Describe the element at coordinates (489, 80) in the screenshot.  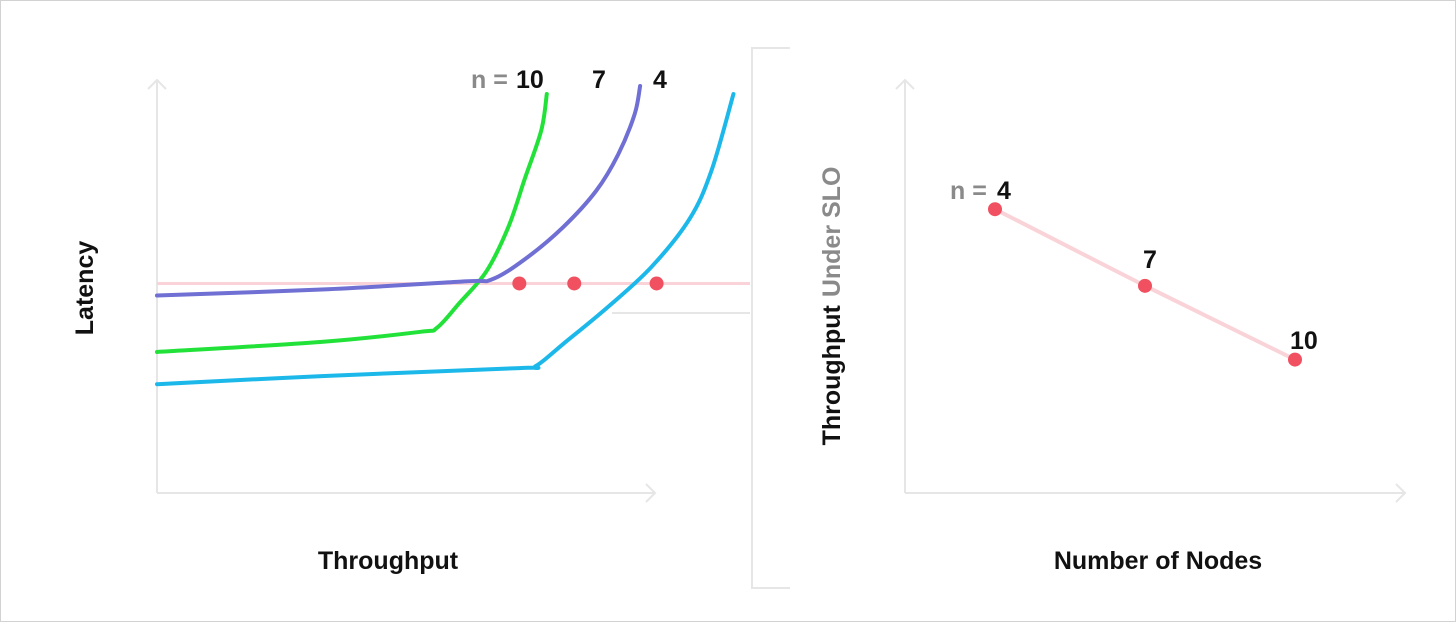
I see `legend-prefix: n =` at that location.